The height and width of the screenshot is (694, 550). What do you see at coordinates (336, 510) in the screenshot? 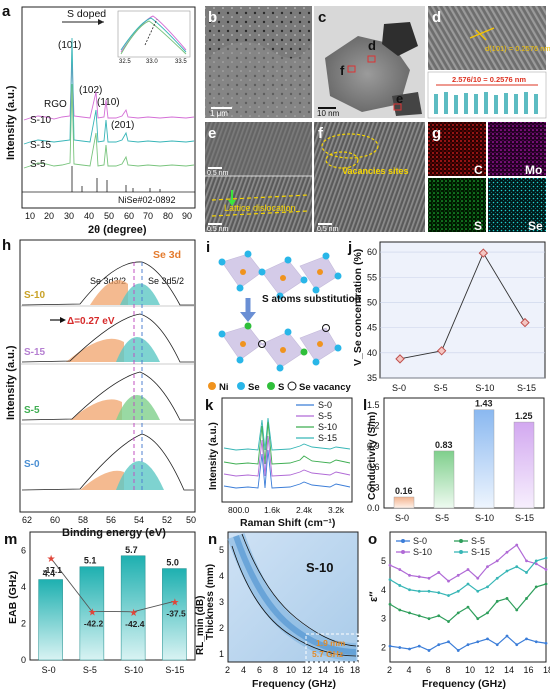
I see `svg-text: 3.2k` at bounding box center [336, 510].